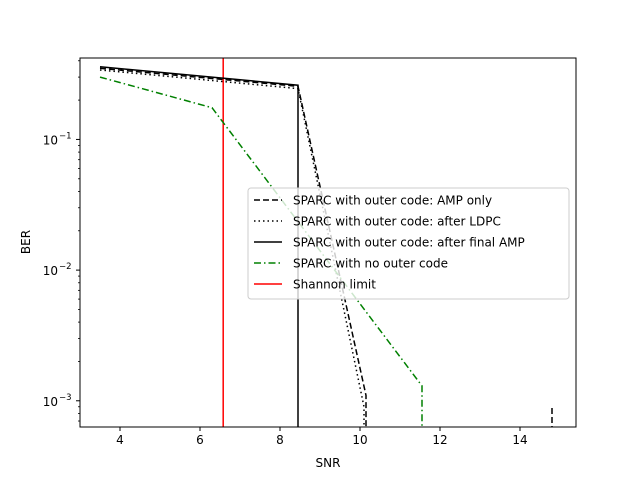 This screenshot has height=480, width=640. What do you see at coordinates (322, 437) in the screenshot?
I see `x-axis-ticks: 4 6 8 10 12 14` at bounding box center [322, 437].